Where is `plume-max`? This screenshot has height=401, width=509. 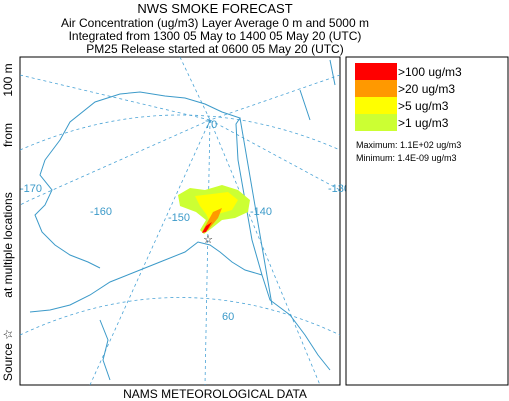 plume-max is located at coordinates (207, 227).